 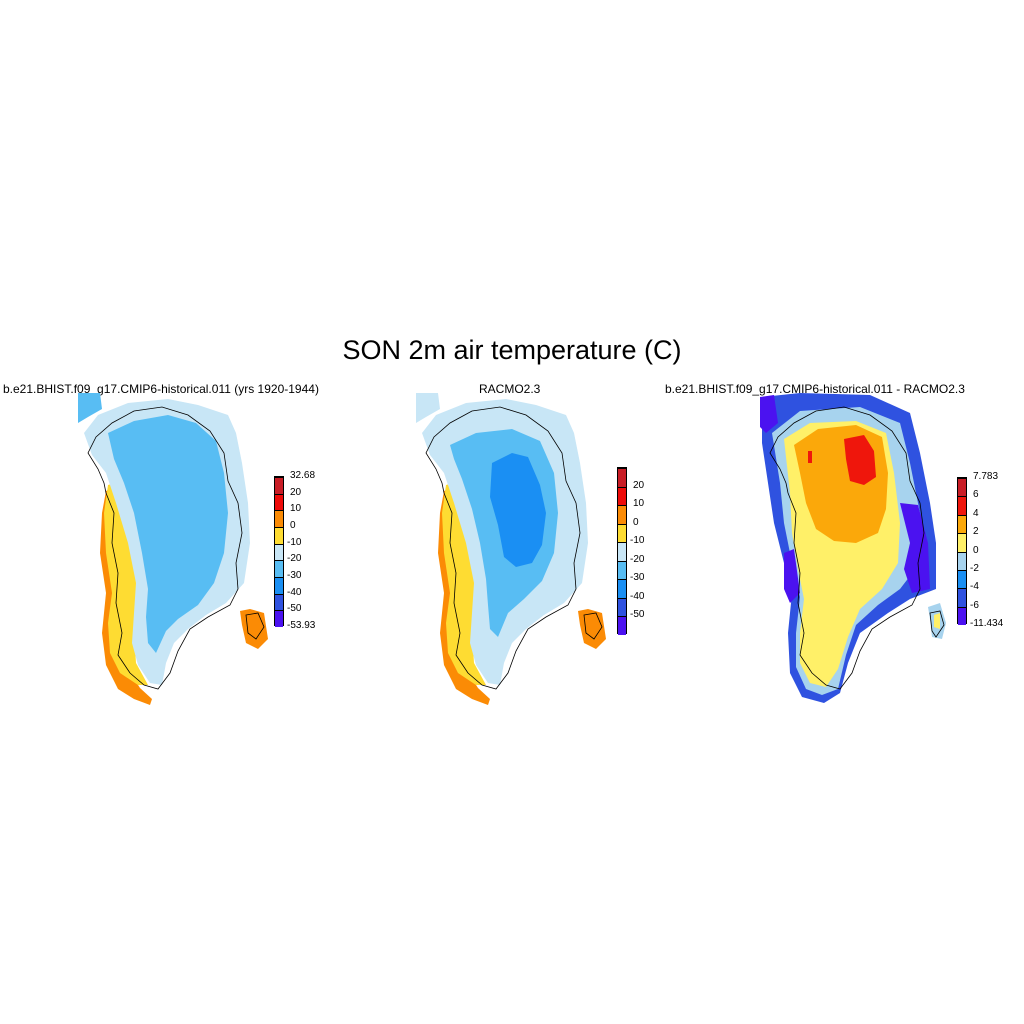 What do you see at coordinates (974, 568) in the screenshot?
I see `colorbar-tick-label: -2` at bounding box center [974, 568].